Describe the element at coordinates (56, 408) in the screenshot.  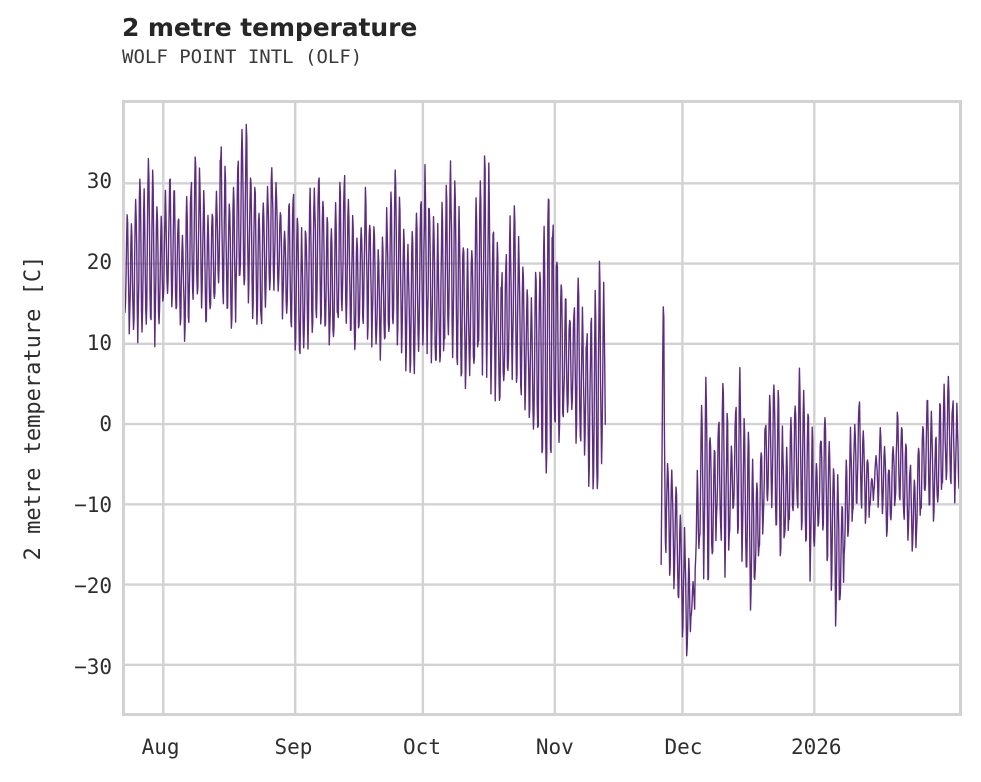
I see `y-axis-tick-labels: 30 20 10 0 −10 −20 −30` at that location.